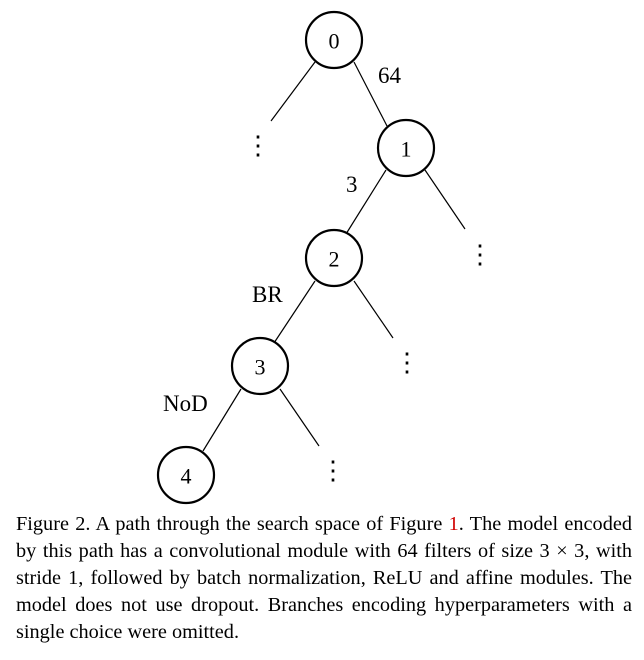  Describe the element at coordinates (299, 417) in the screenshot. I see `edge-3-right-branch` at that location.